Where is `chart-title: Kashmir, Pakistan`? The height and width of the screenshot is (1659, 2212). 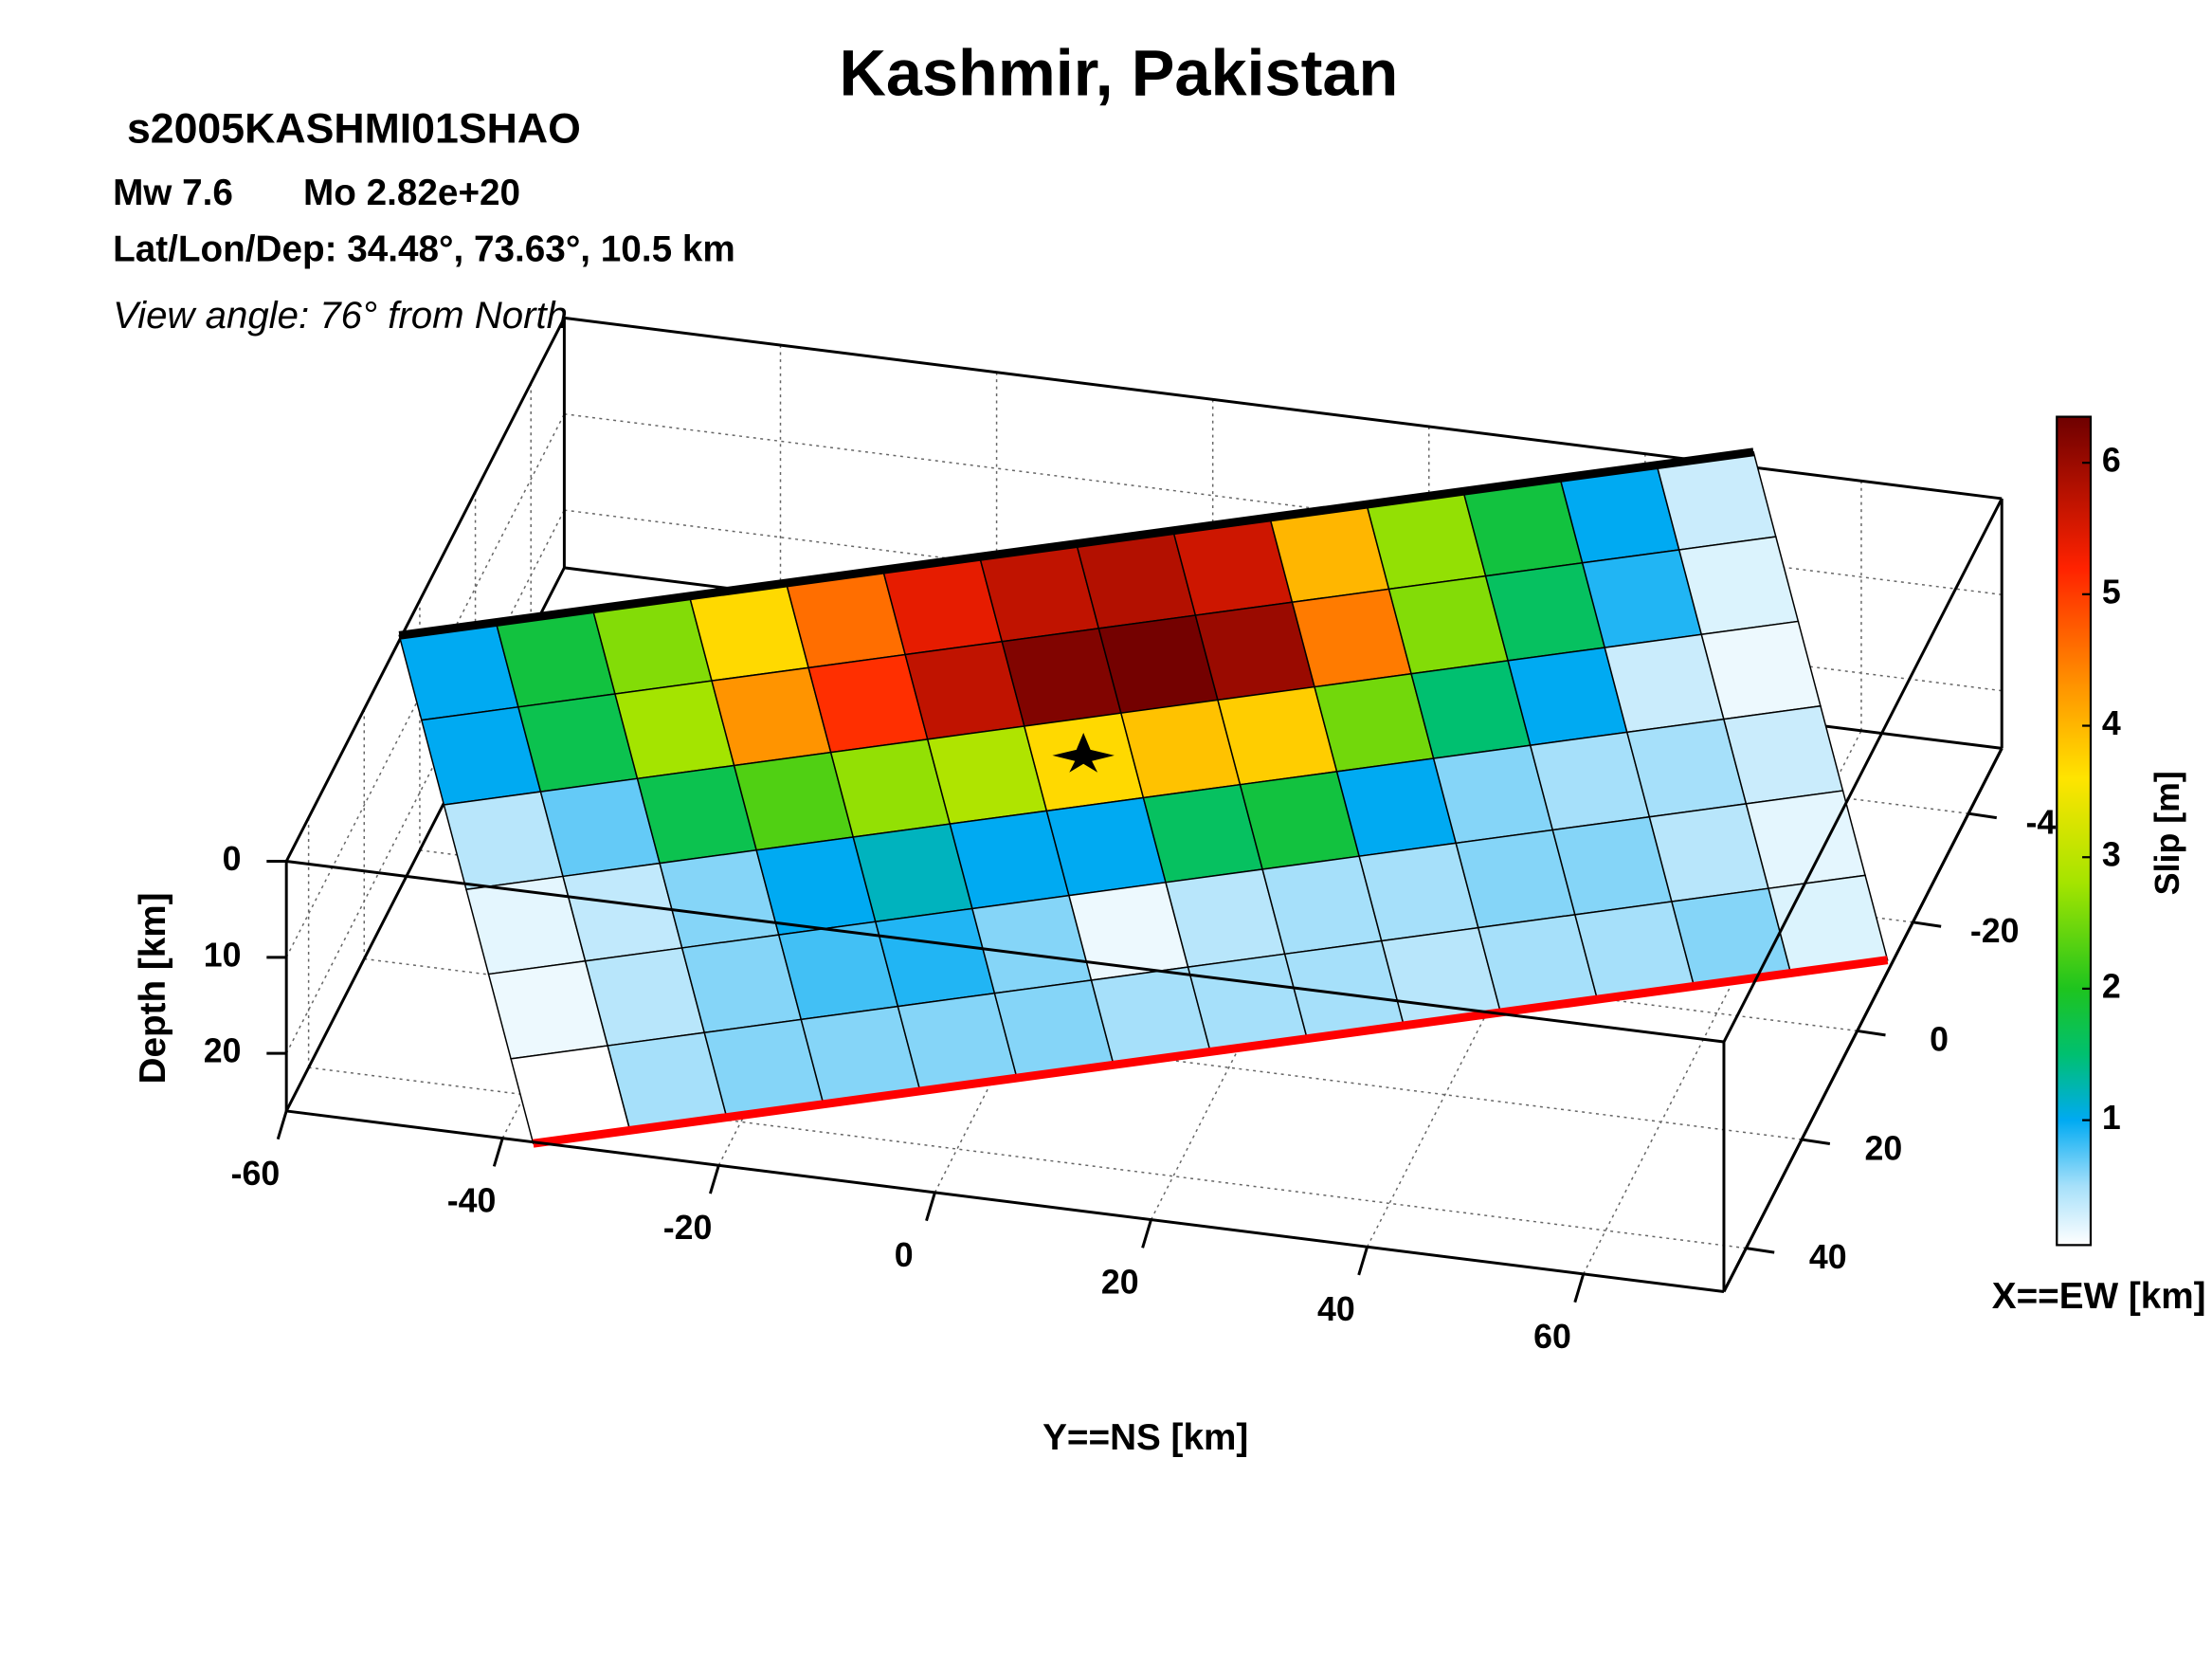
chart-title: Kashmir, Pakistan is located at coordinates (1118, 72).